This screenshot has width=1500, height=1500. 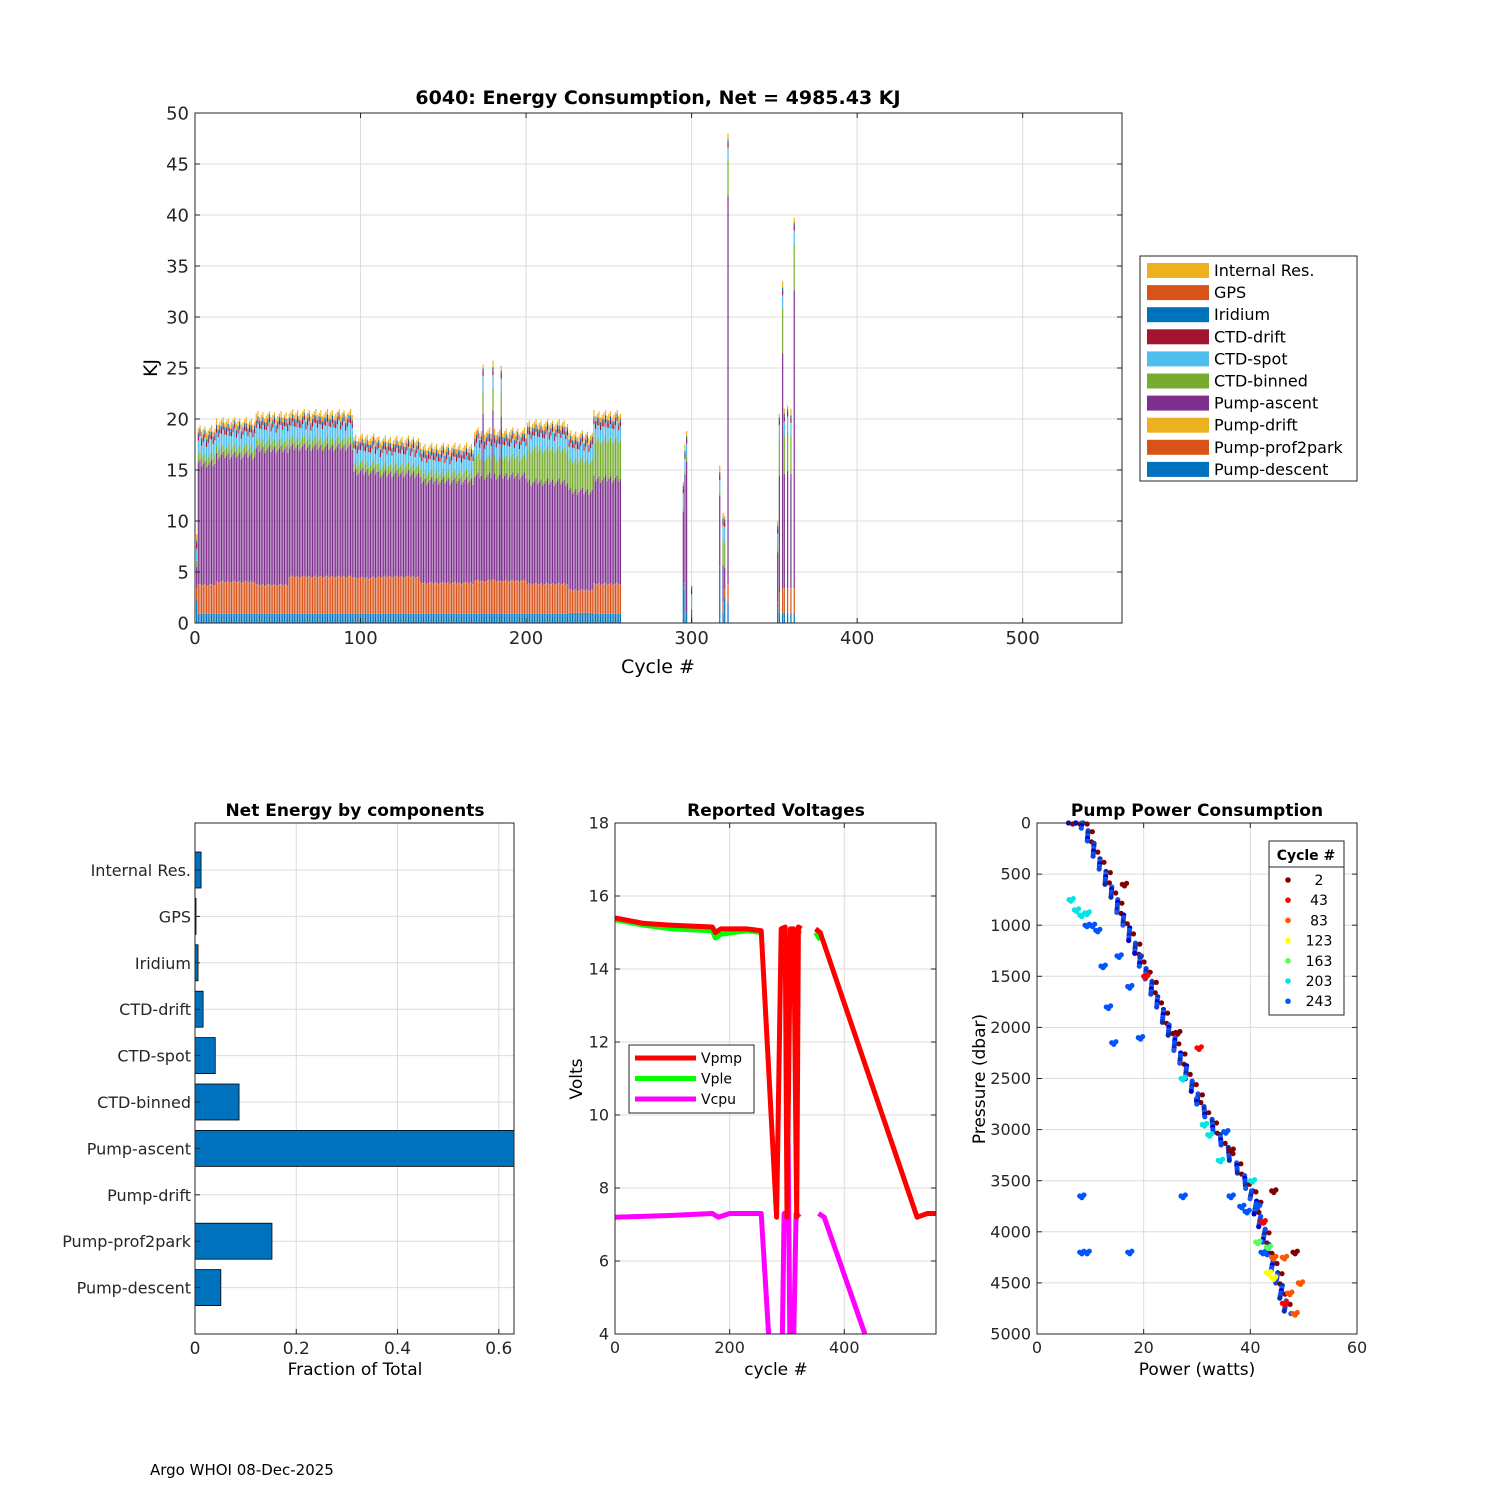 What do you see at coordinates (716, 1080) in the screenshot?
I see `voltages-legend-label: Vple` at bounding box center [716, 1080].